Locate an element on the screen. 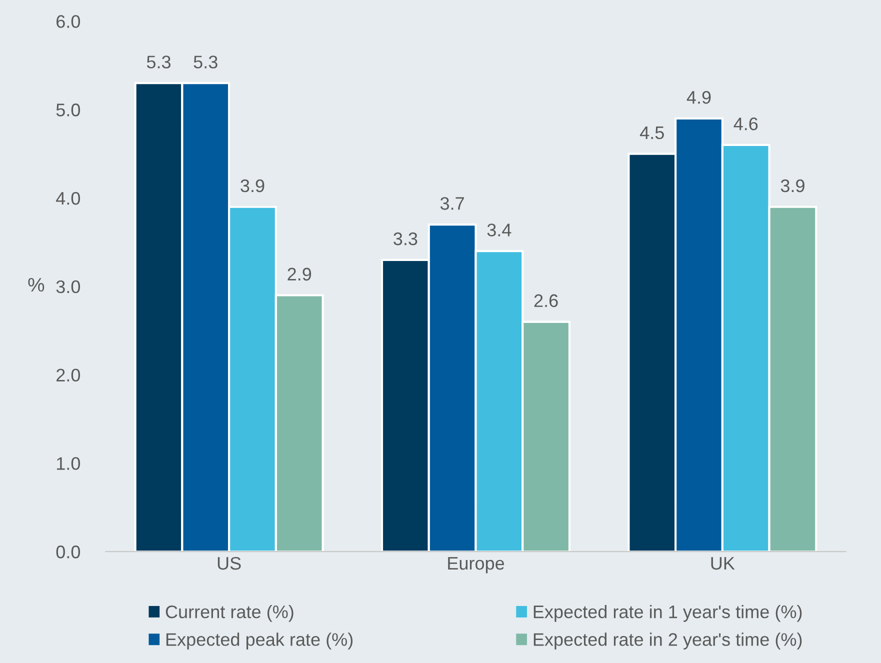 The image size is (881, 663). x-tick-label: US is located at coordinates (229, 563).